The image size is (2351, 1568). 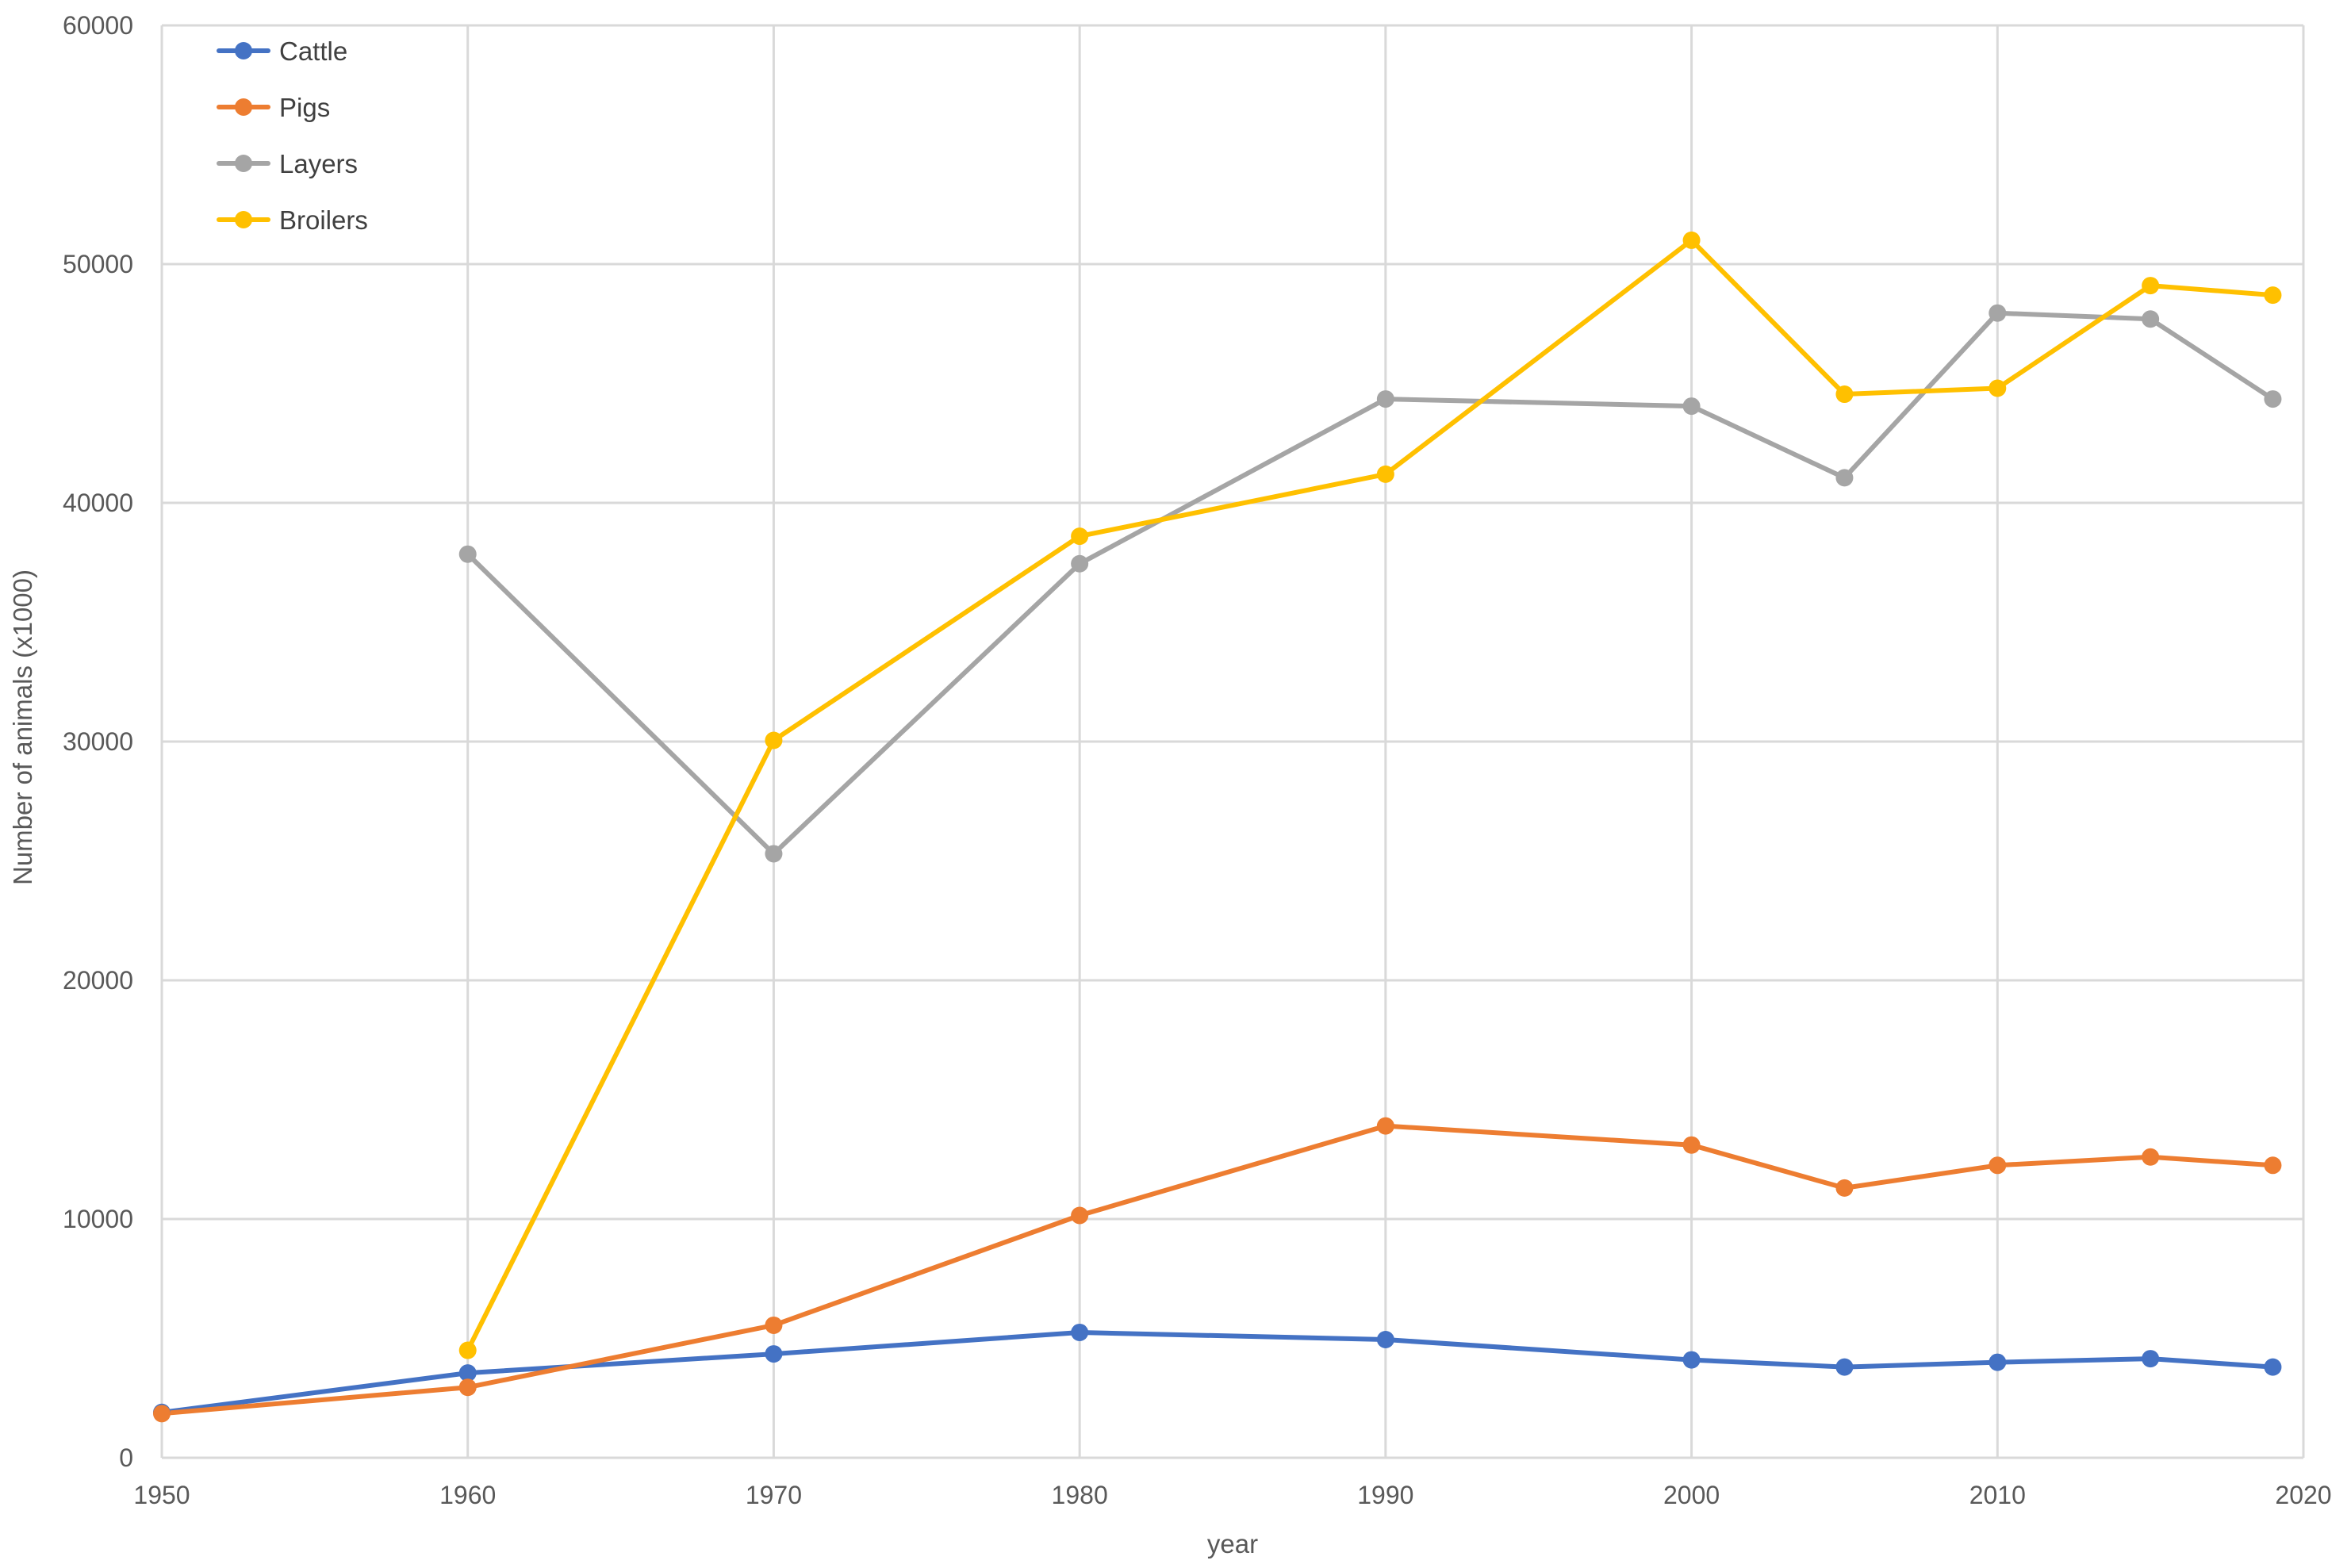 What do you see at coordinates (22, 727) in the screenshot?
I see `y-axis-title: Number of animals (x1000)` at bounding box center [22, 727].